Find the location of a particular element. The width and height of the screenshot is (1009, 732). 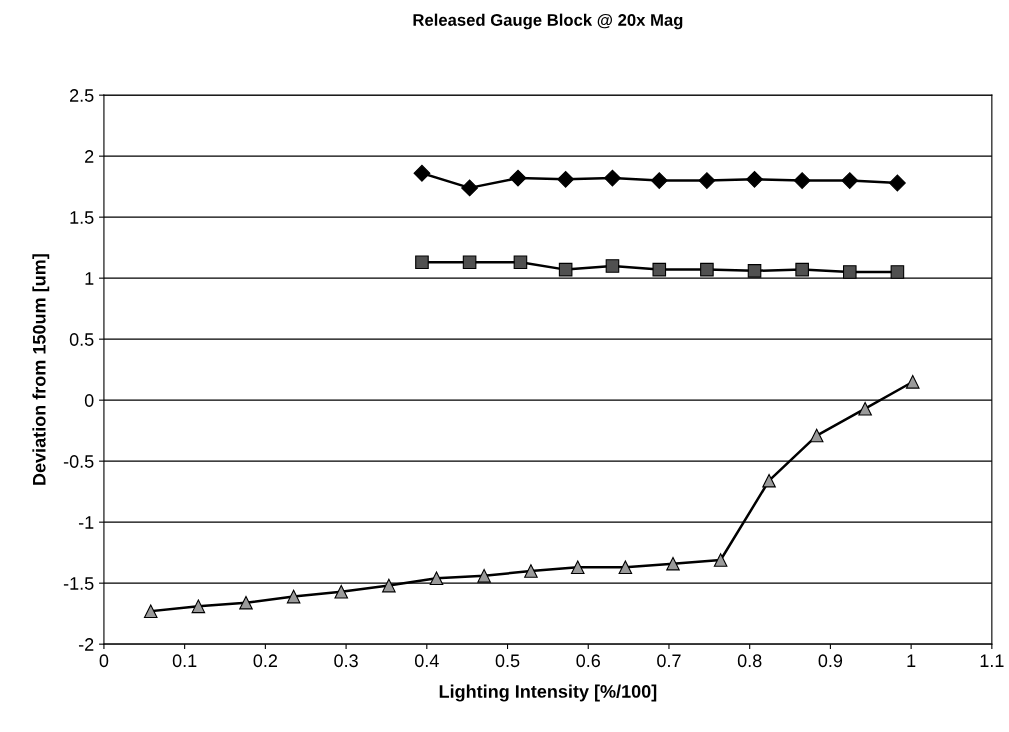

x-tick-label: 0.5 is located at coordinates (507, 661).